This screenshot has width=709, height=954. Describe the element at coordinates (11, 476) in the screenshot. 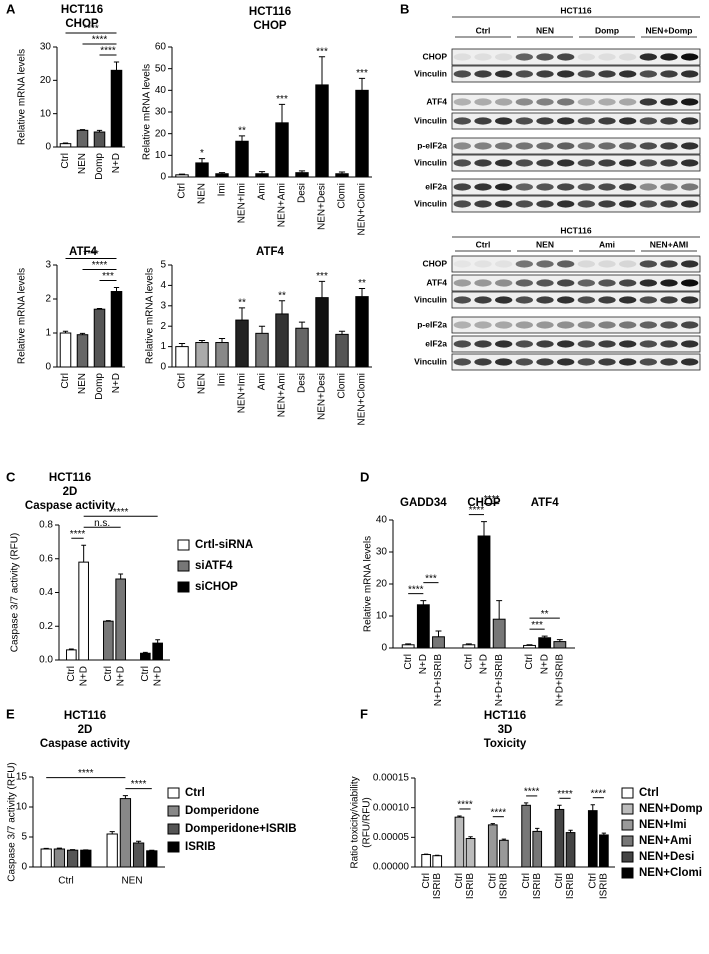

I see `panel-label: C` at that location.